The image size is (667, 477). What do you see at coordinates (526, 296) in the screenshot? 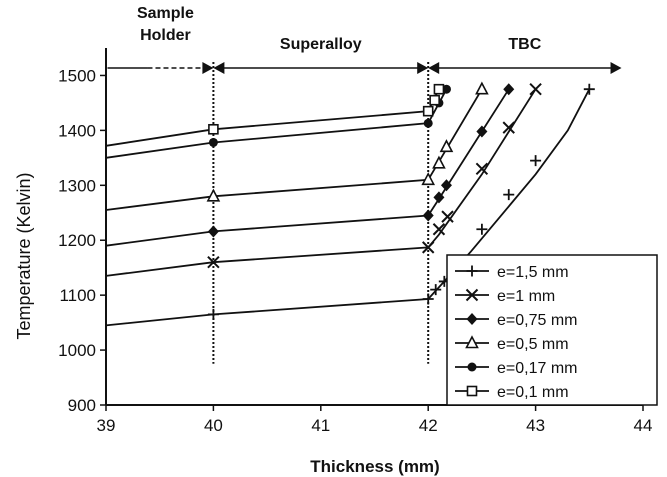
I see `legend-label: e=1 mm` at bounding box center [526, 296].